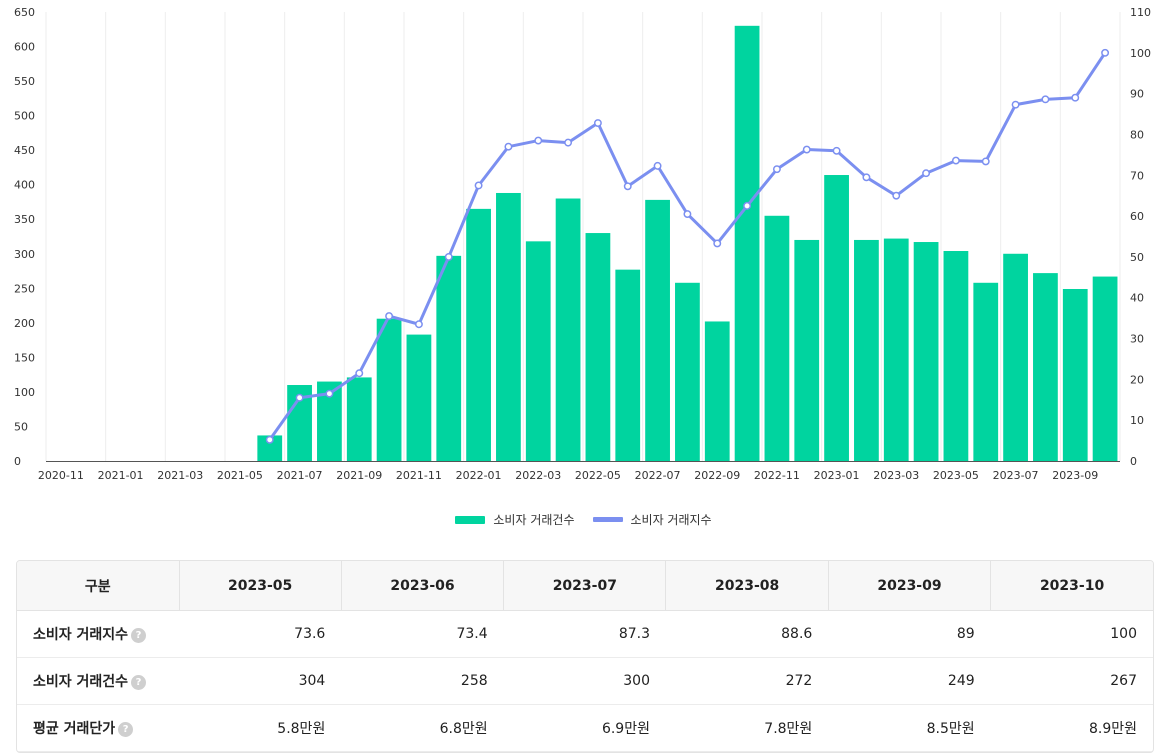  What do you see at coordinates (717, 475) in the screenshot?
I see `x-tick-label: 2022-09` at bounding box center [717, 475].